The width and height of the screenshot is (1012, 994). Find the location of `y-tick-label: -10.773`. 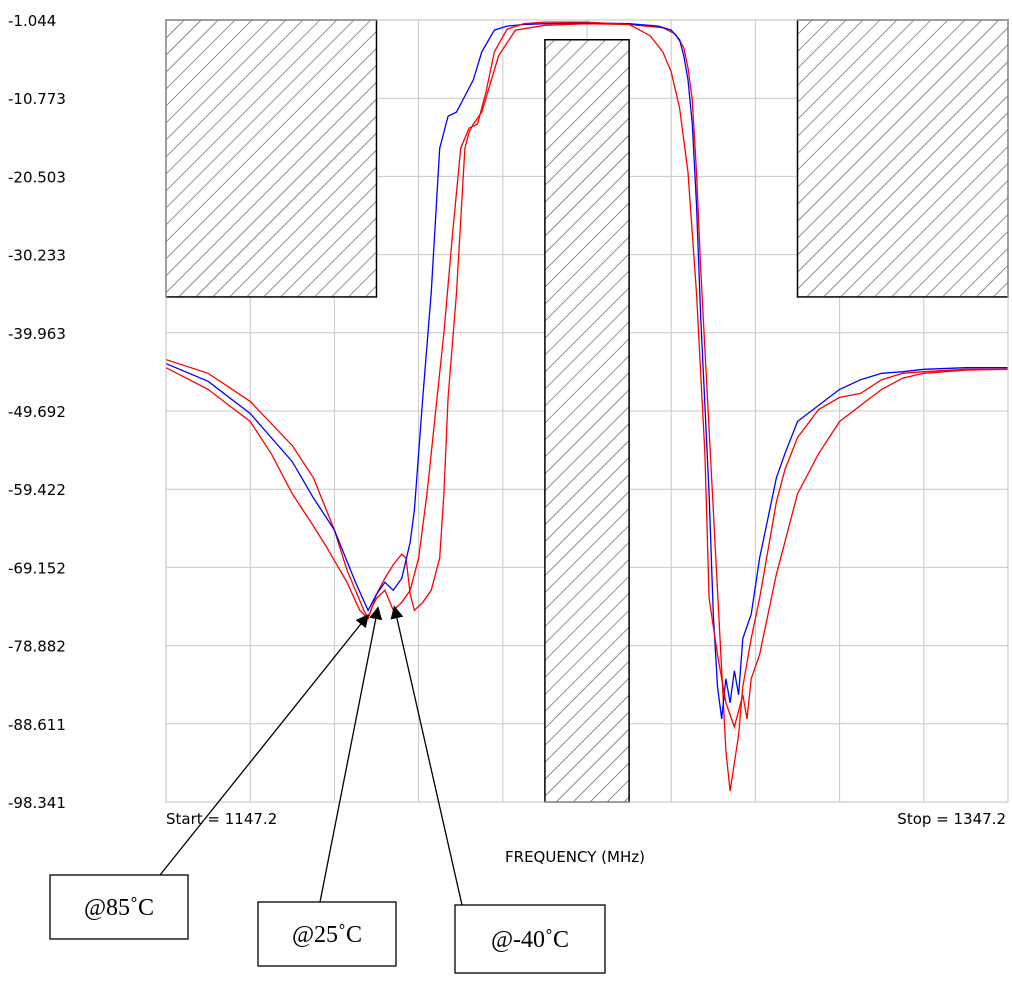

y-tick-label: -10.773 is located at coordinates (37, 99).